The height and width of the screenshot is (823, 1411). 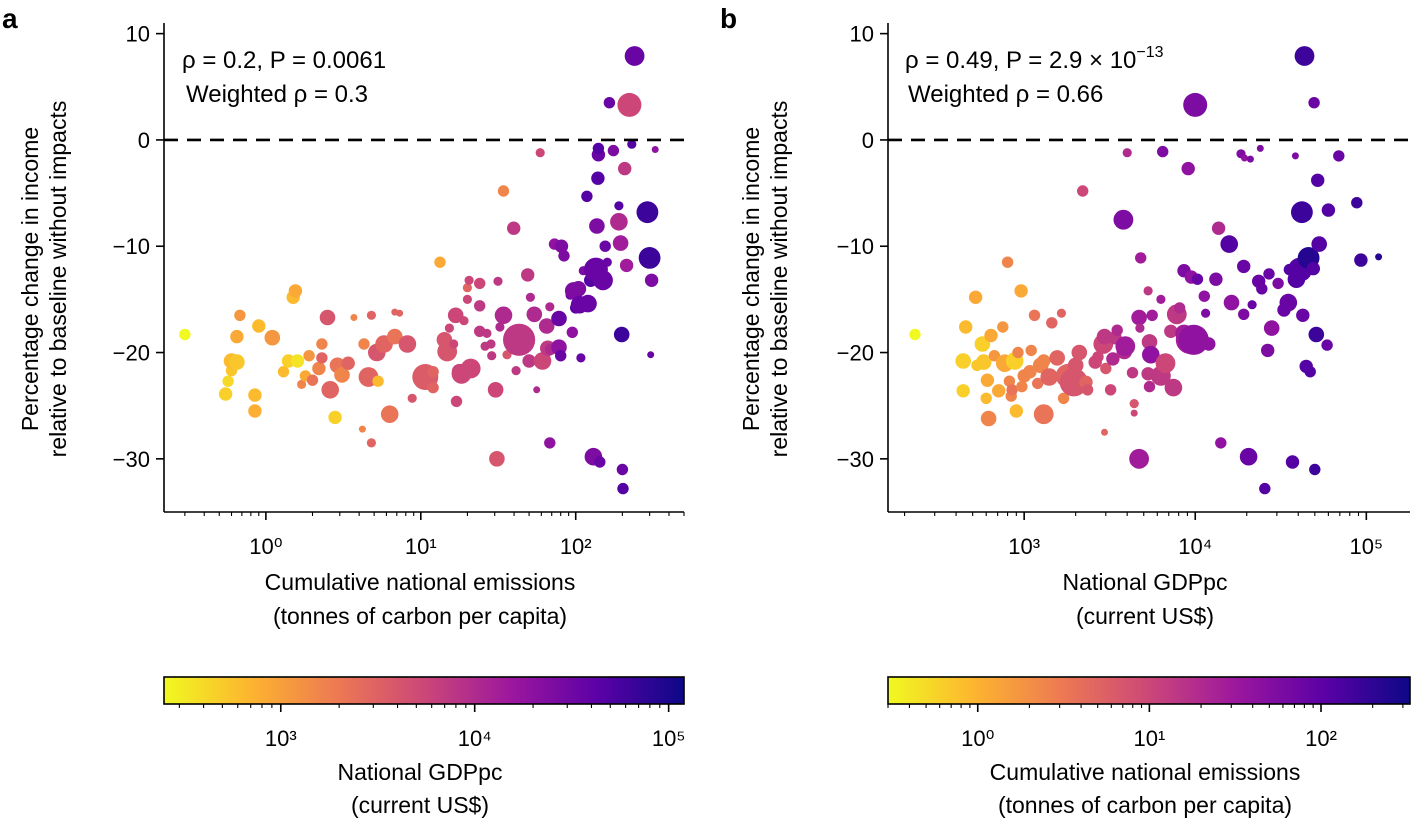 What do you see at coordinates (131, 246) in the screenshot?
I see `y-tick-label-a-2: −10` at bounding box center [131, 246].